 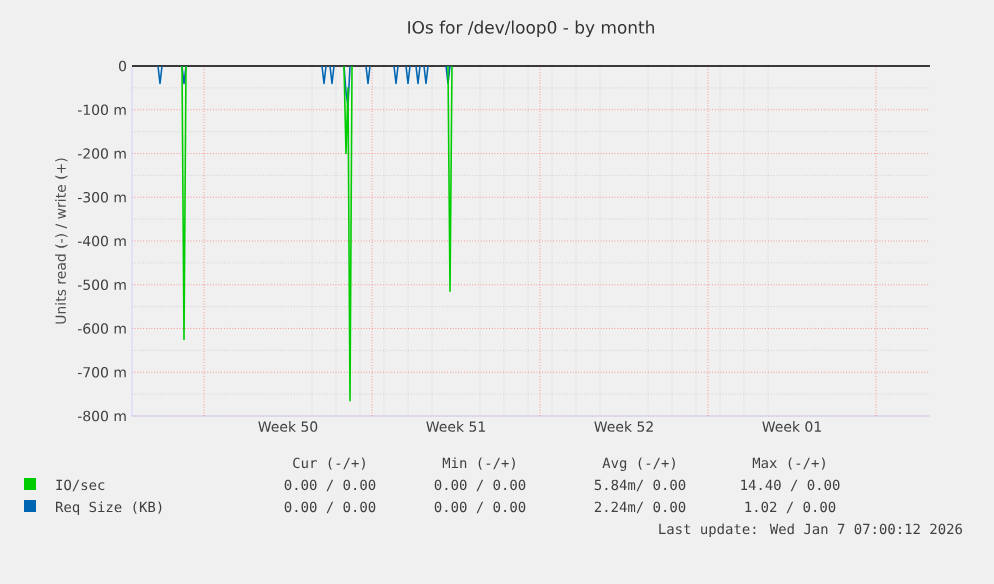 What do you see at coordinates (531, 29) in the screenshot?
I see `chart-title: IOs for /dev/loop0 - by month` at bounding box center [531, 29].